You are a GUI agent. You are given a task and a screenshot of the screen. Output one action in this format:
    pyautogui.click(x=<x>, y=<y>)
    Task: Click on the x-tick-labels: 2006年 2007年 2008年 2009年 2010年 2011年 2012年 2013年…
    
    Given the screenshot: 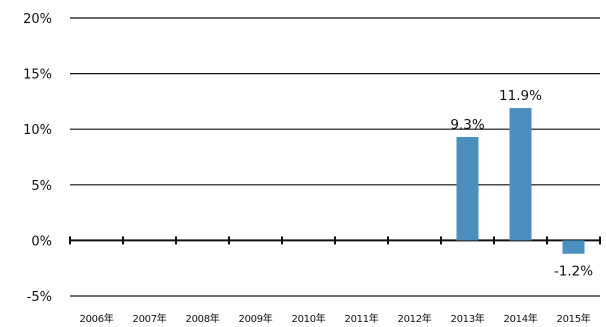 What is the action you would take?
    pyautogui.click(x=336, y=318)
    